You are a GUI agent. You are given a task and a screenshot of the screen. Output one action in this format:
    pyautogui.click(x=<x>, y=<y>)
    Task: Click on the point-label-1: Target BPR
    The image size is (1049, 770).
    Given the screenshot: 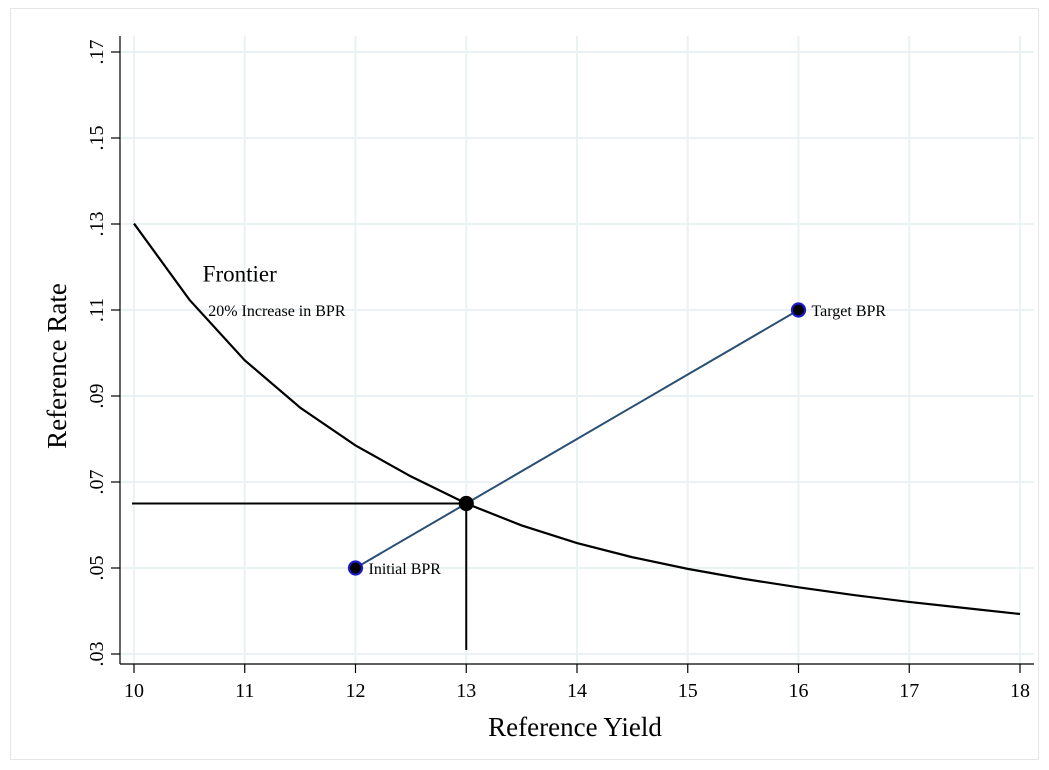 What is the action you would take?
    pyautogui.click(x=849, y=311)
    